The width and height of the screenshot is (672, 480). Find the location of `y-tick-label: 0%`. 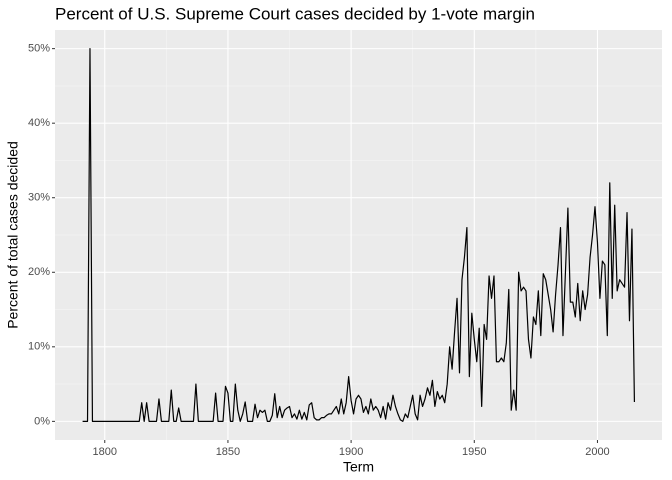

y-tick-label: 0% is located at coordinates (42, 421).